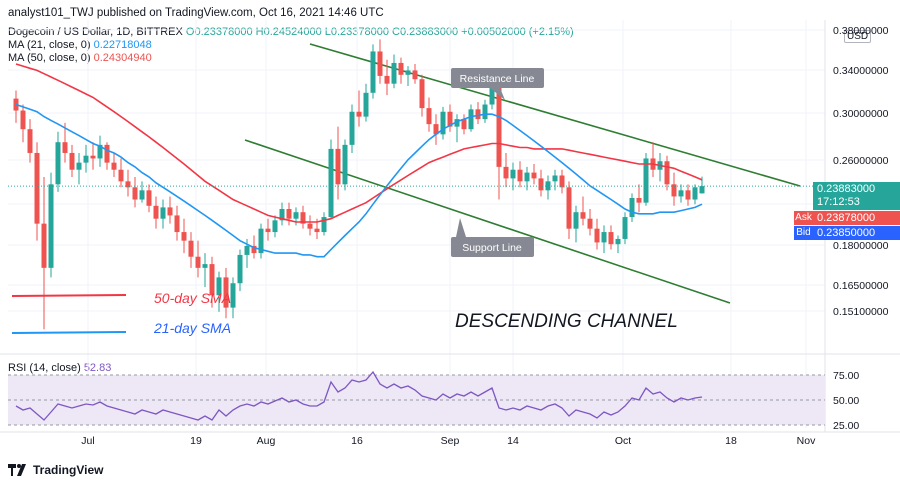 This screenshot has width=900, height=488. What do you see at coordinates (566, 321) in the screenshot?
I see `channel-annotation: DESCENDING CHANNEL` at bounding box center [566, 321].